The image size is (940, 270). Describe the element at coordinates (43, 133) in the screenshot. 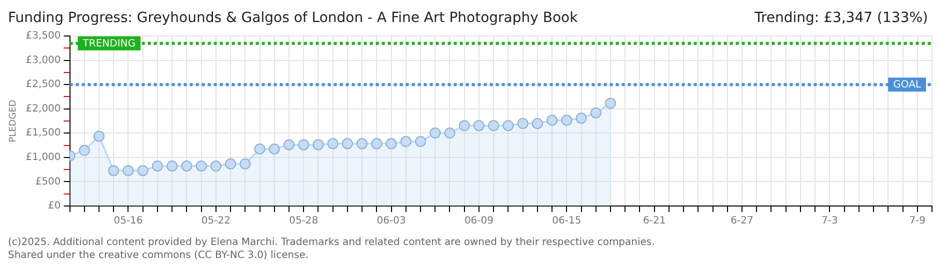

I see `y-tick-label: £1,500` at that location.